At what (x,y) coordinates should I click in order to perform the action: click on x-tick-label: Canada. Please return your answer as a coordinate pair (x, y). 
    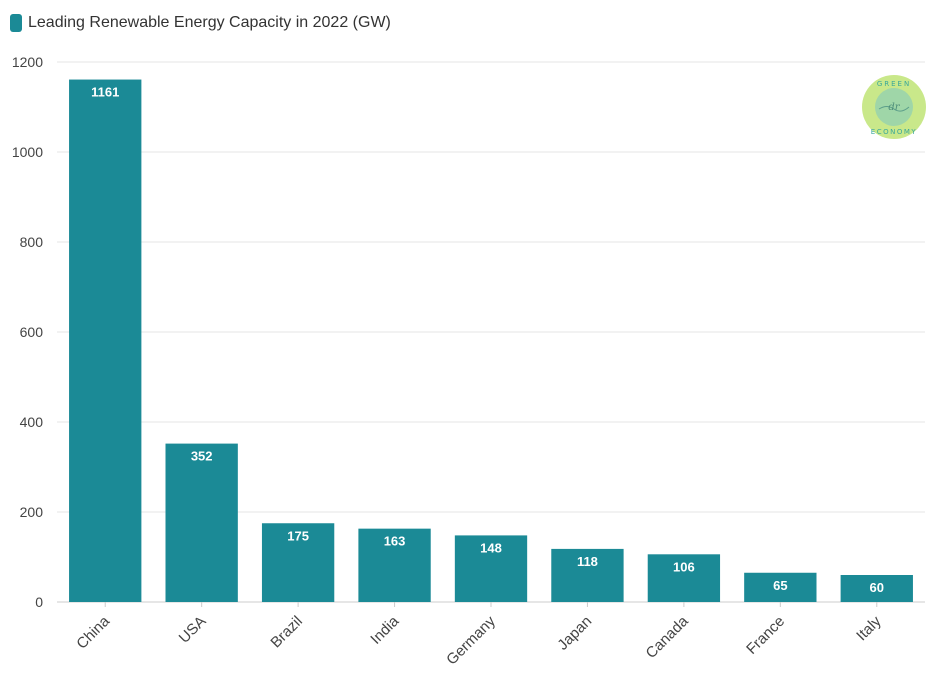
    Looking at the image, I should click on (668, 637).